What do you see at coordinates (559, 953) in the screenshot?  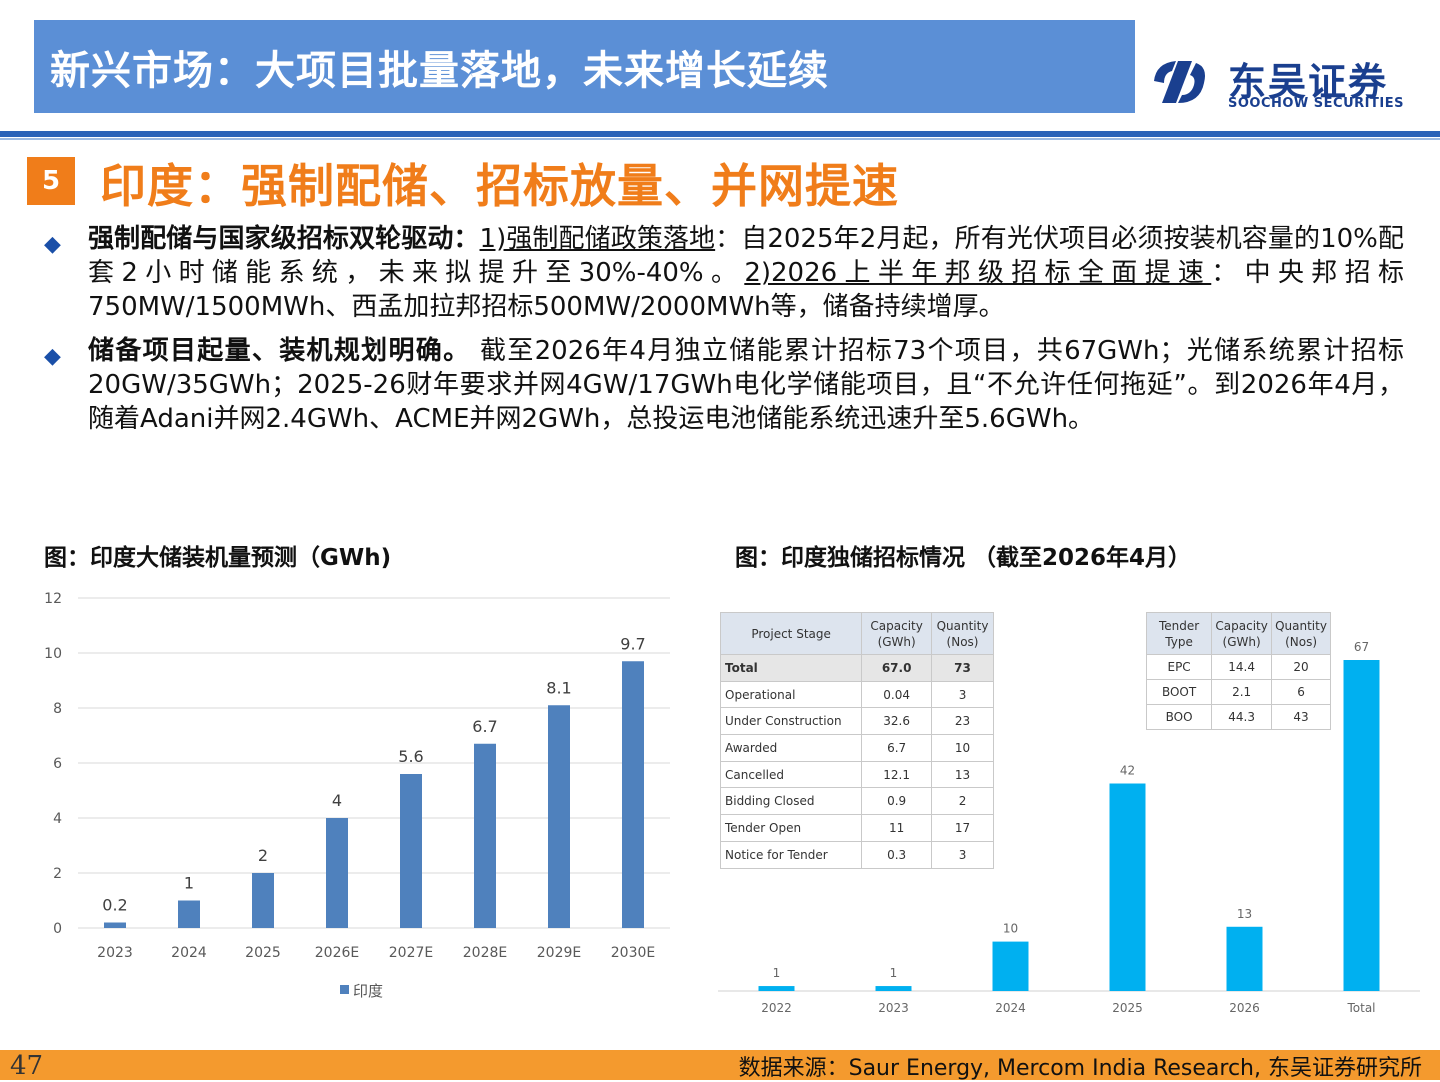 I see `x-tick-label: 2029E` at bounding box center [559, 953].